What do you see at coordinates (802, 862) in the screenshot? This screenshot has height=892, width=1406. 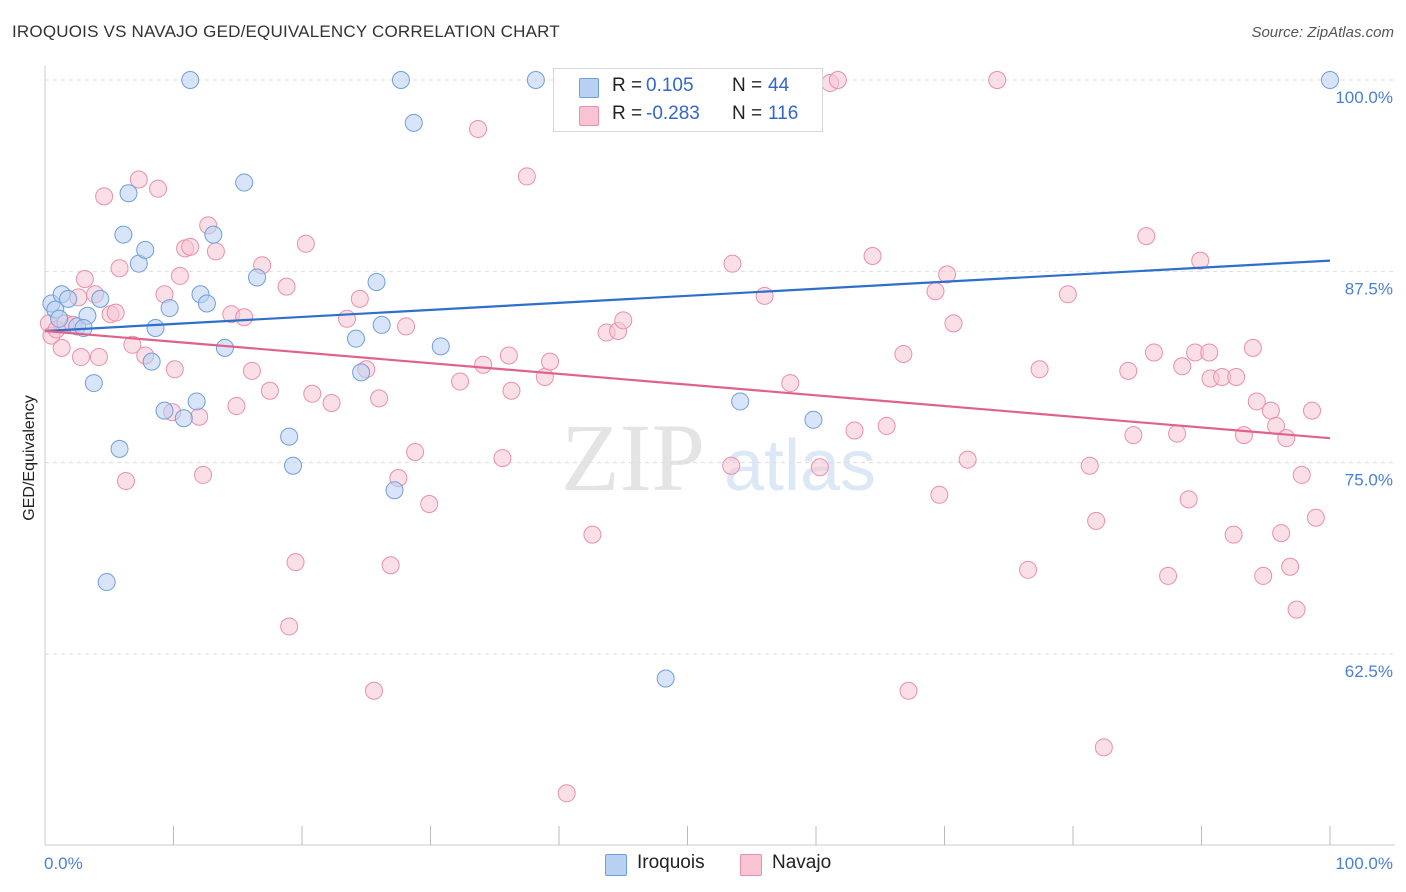 I see `navajo-legend-label: Navajo` at bounding box center [802, 862].